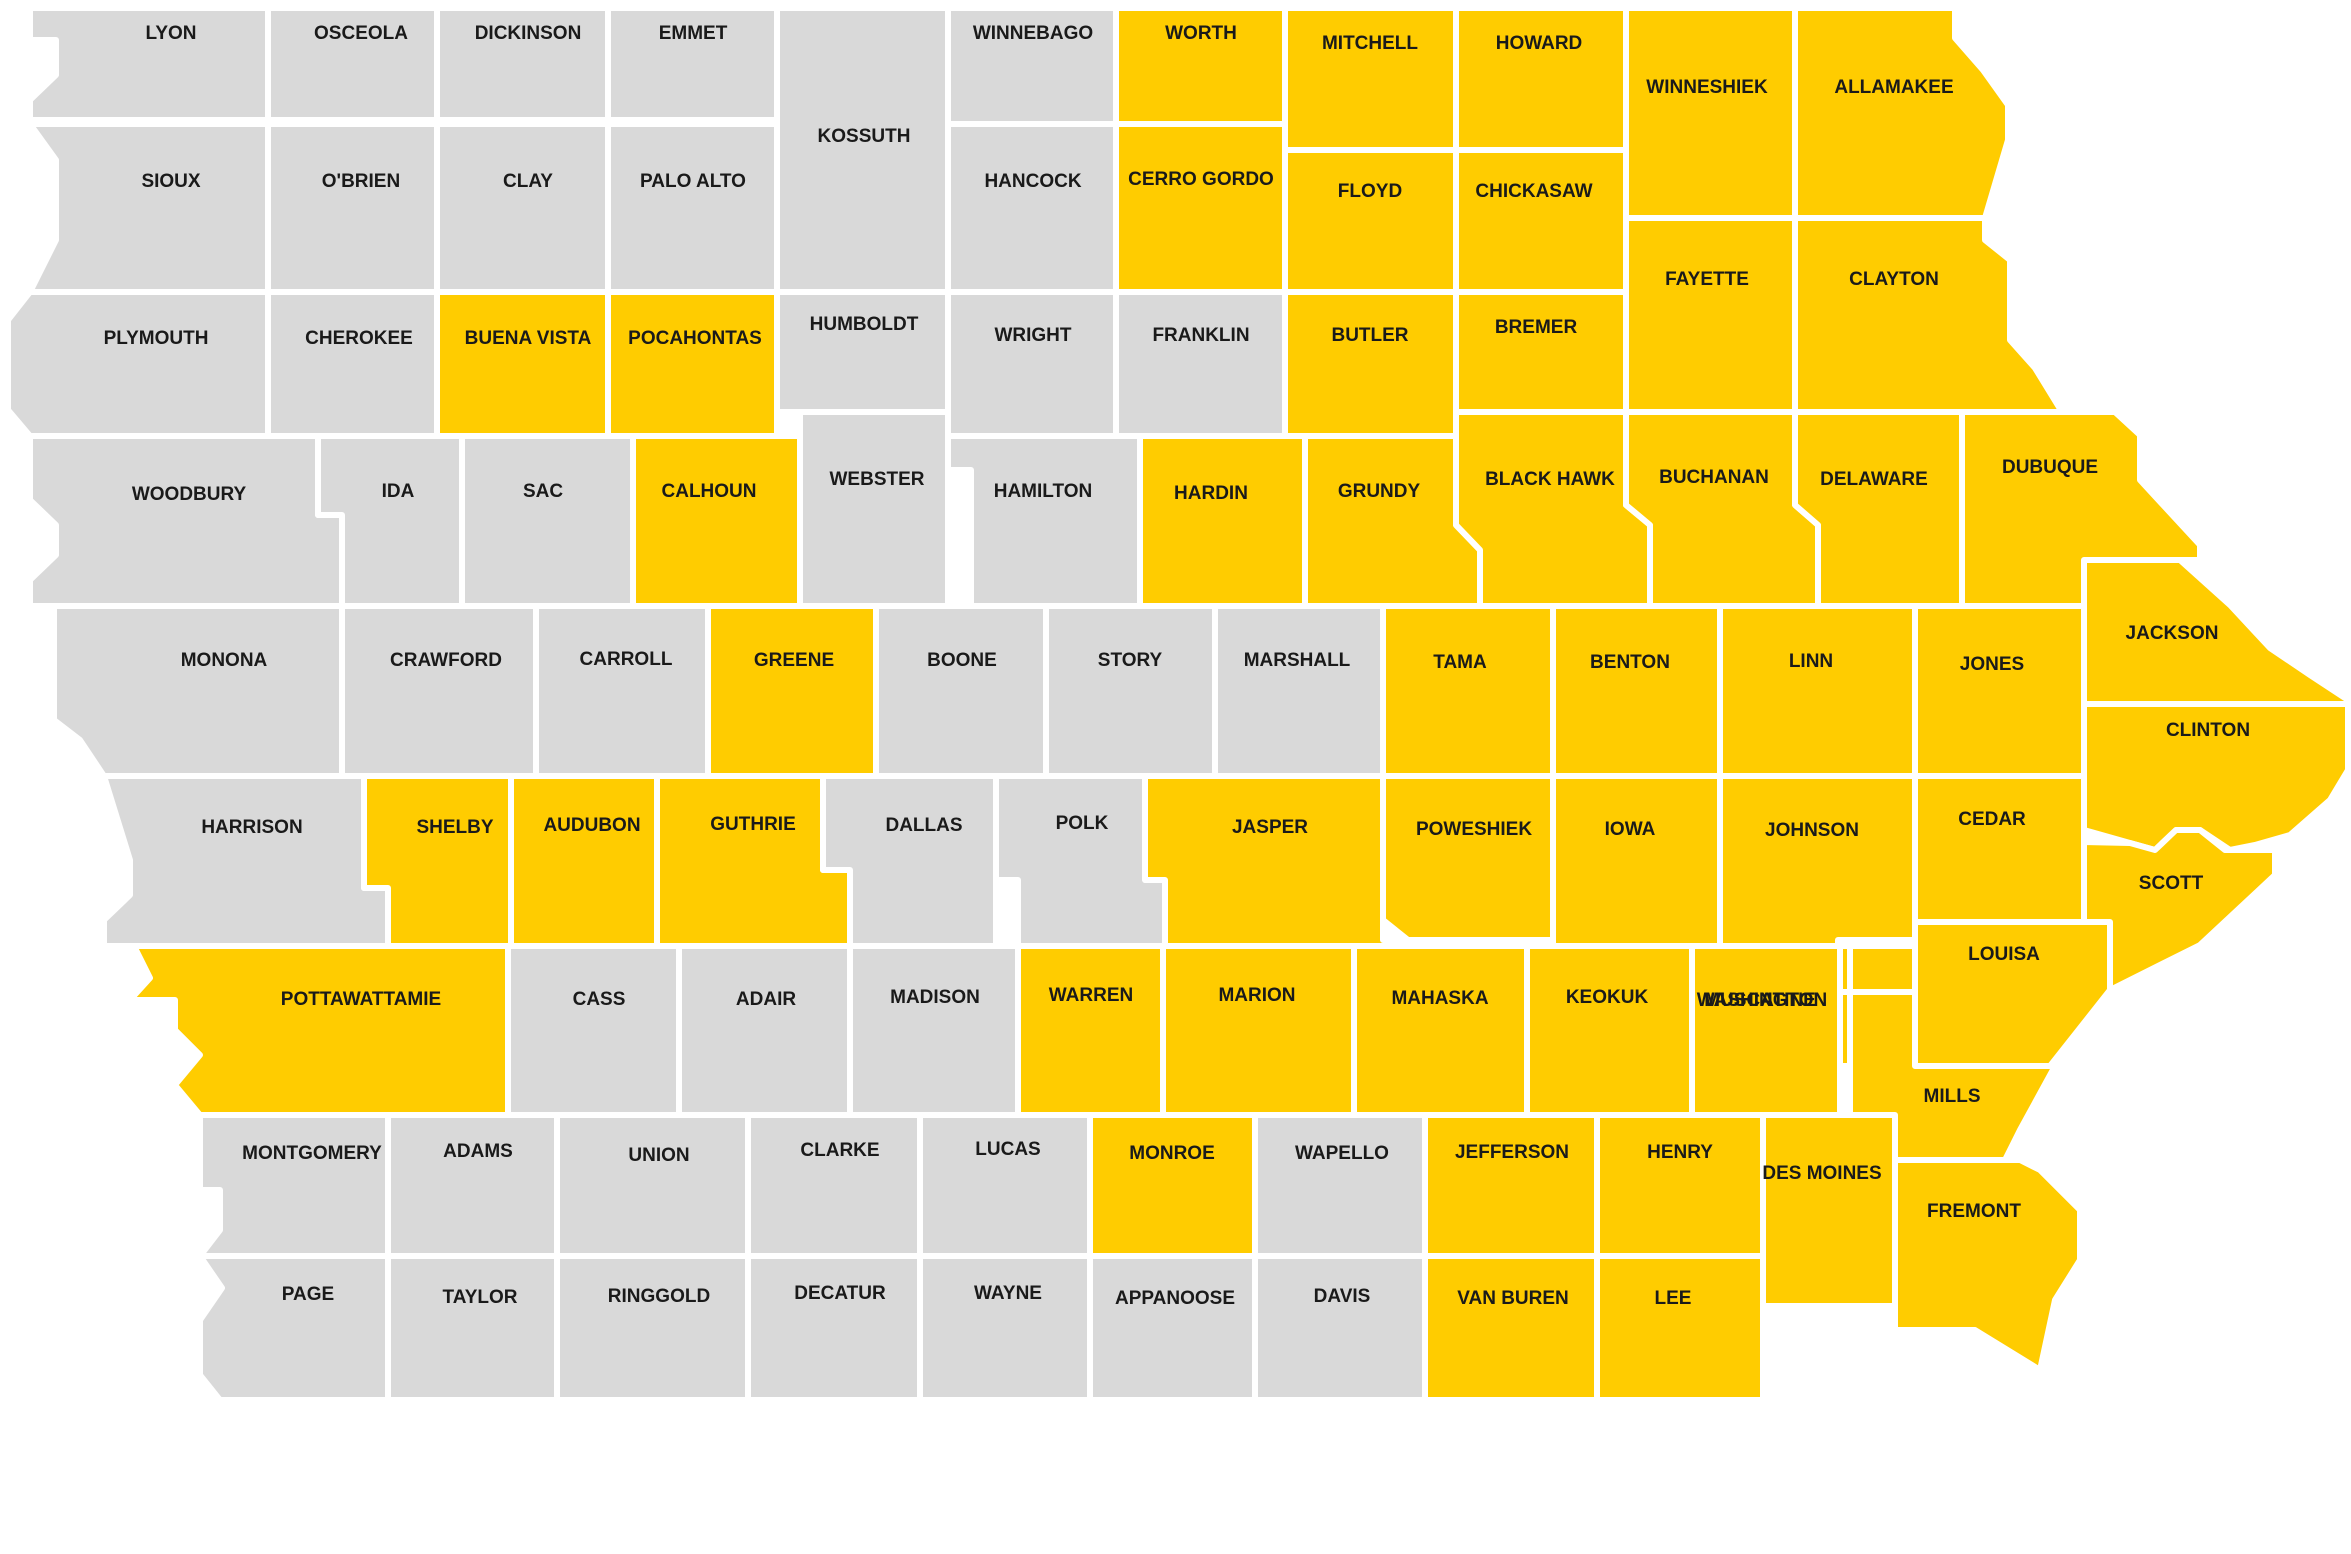 This screenshot has width=2351, height=1554. What do you see at coordinates (1928, 315) in the screenshot?
I see `county-clayton` at bounding box center [1928, 315].